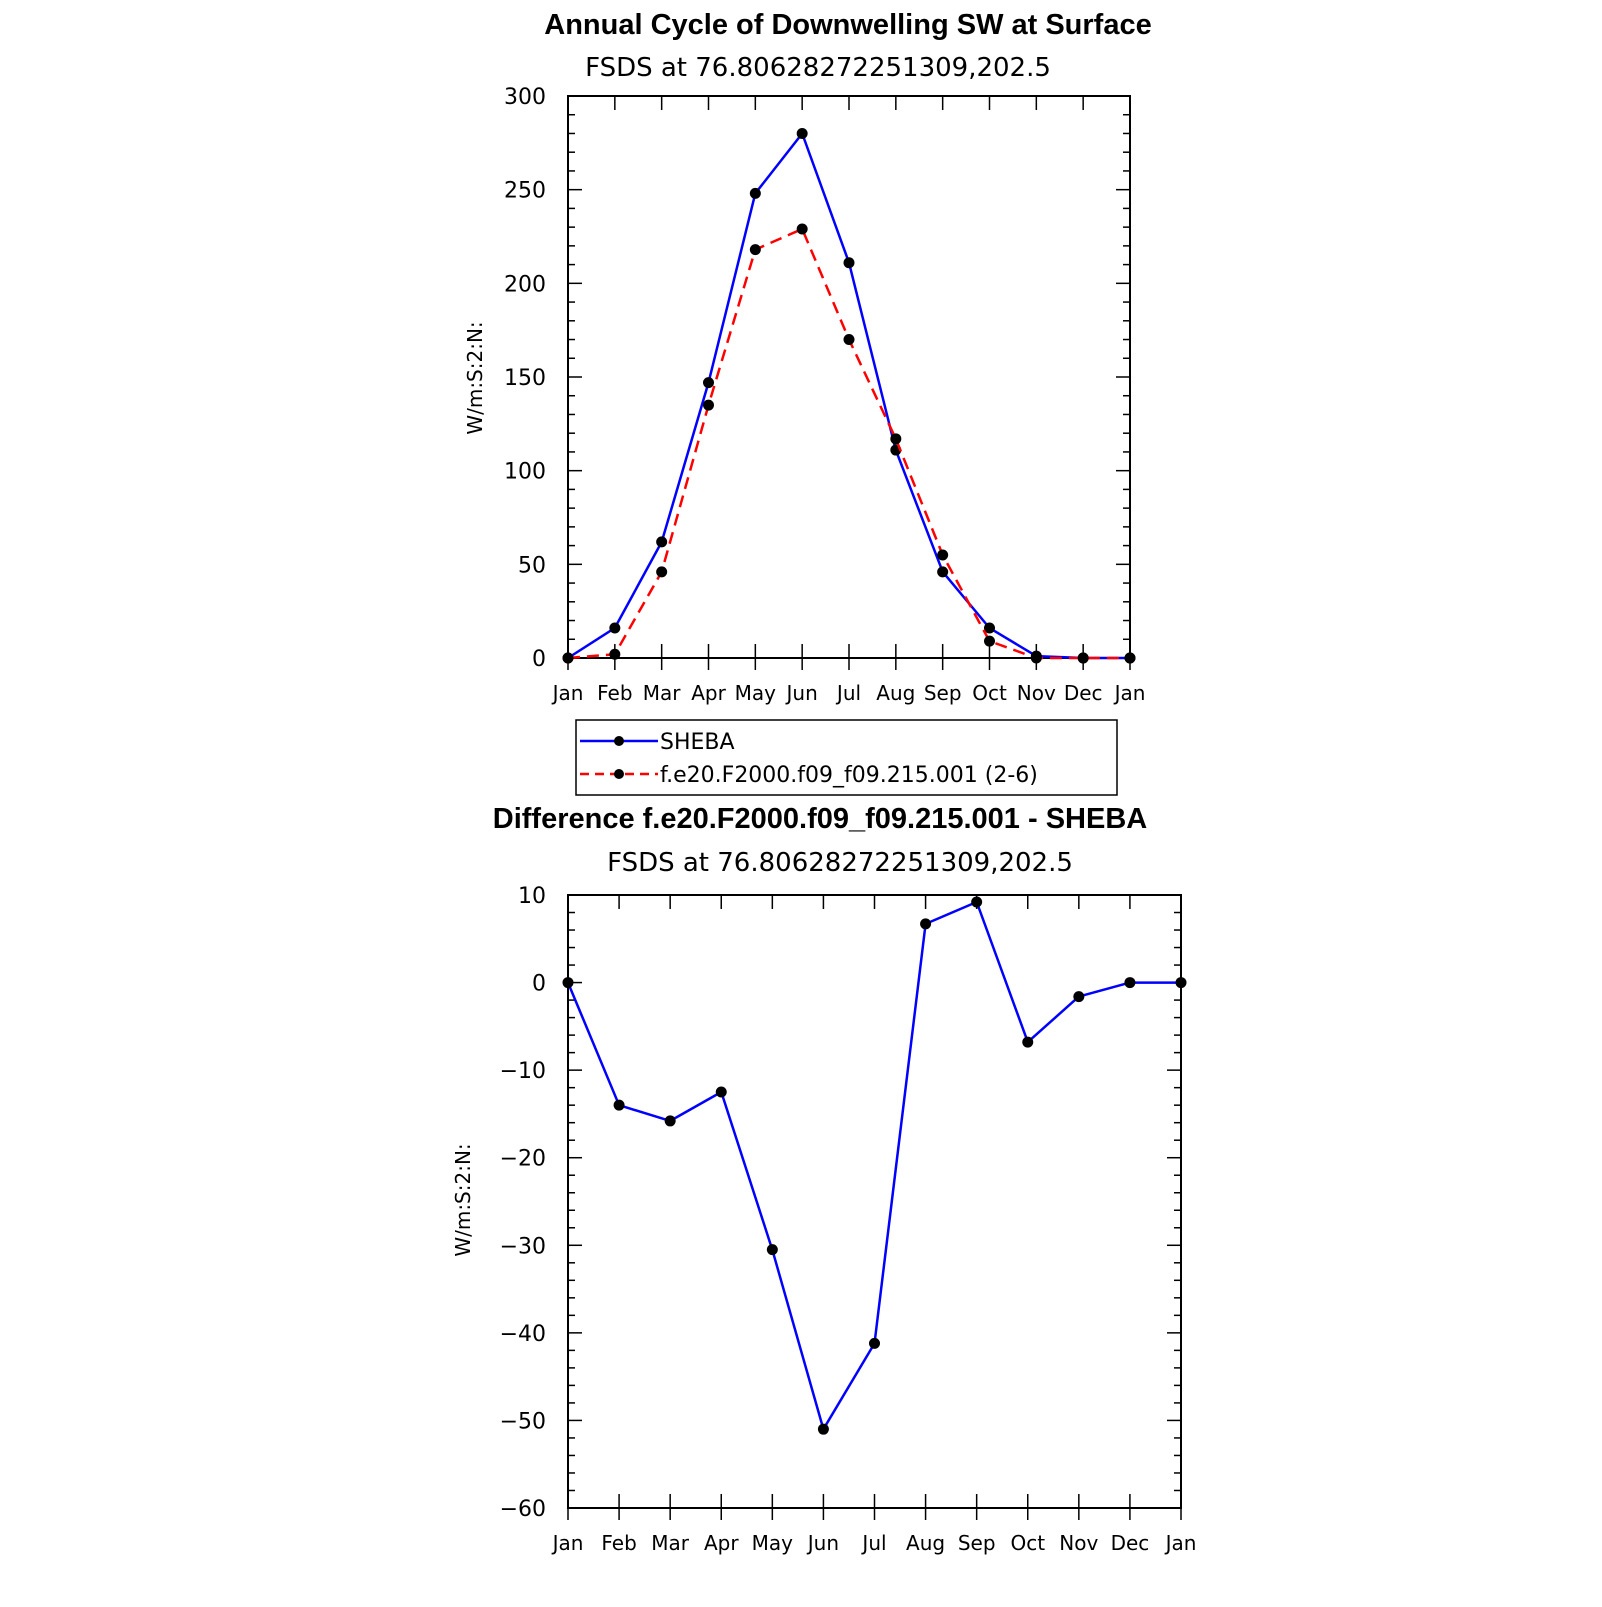  Describe the element at coordinates (523, 1246) in the screenshot. I see `bottom-ytick-label: −30` at that location.